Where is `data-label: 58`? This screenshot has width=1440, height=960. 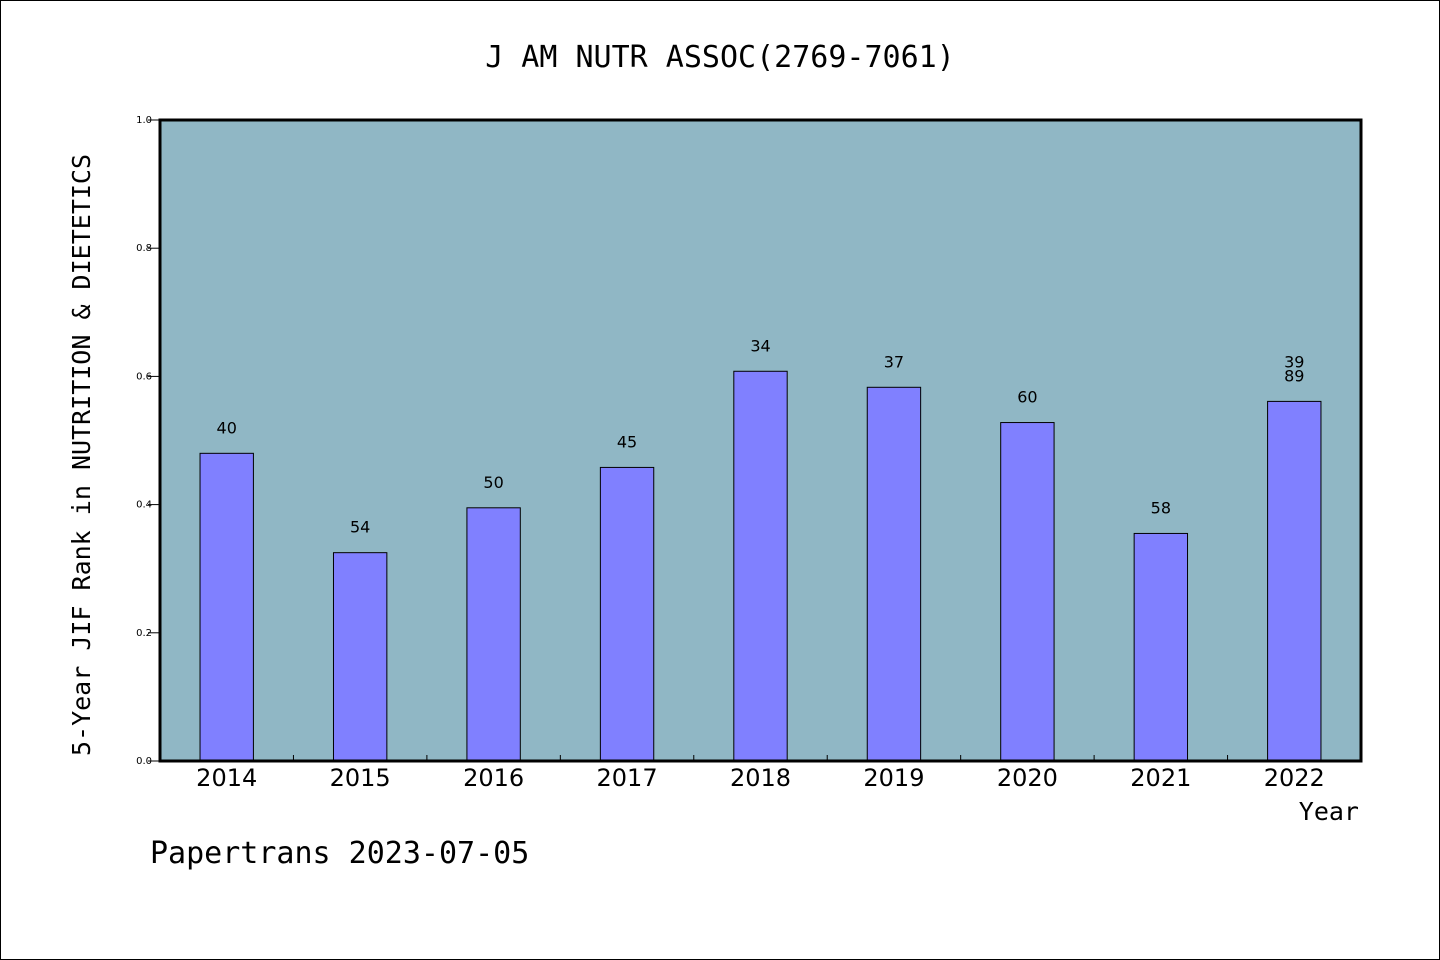
data-label: 58 is located at coordinates (1161, 507).